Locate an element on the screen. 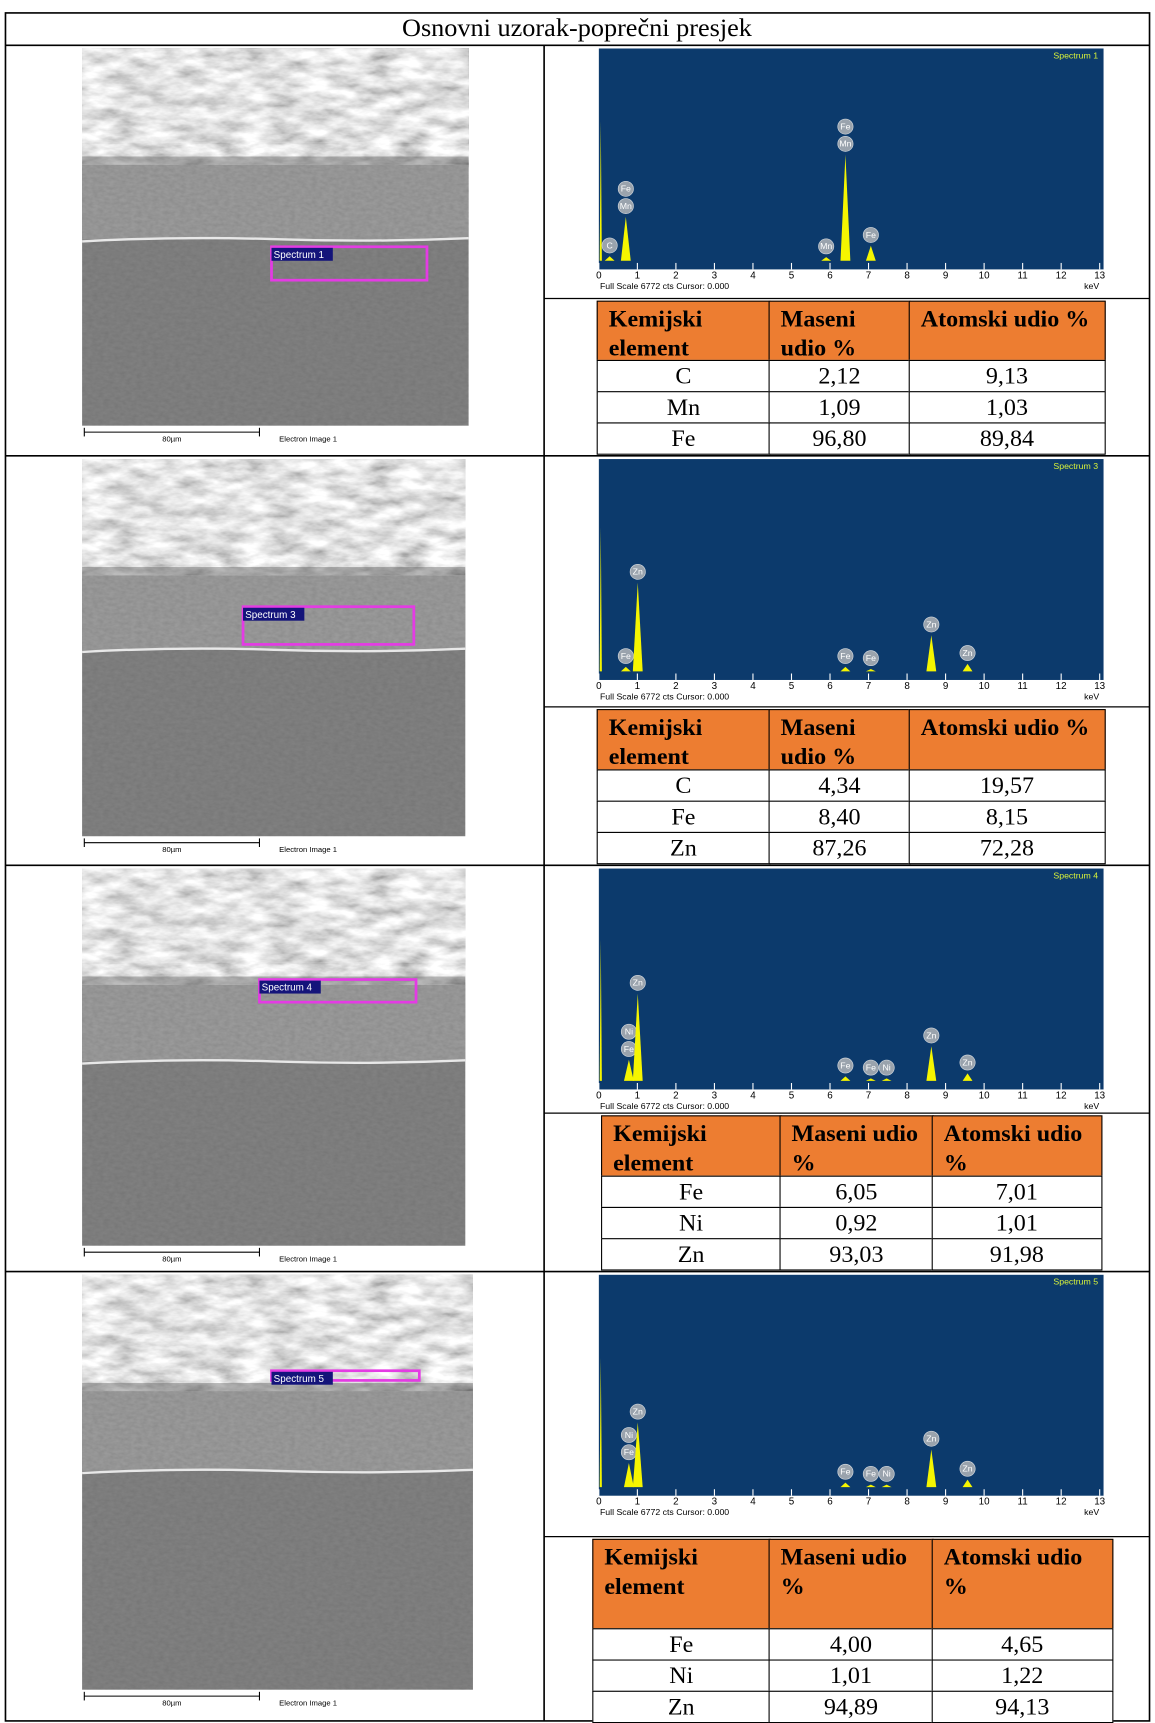 The height and width of the screenshot is (1723, 1155). table-cell: Ni is located at coordinates (691, 1223).